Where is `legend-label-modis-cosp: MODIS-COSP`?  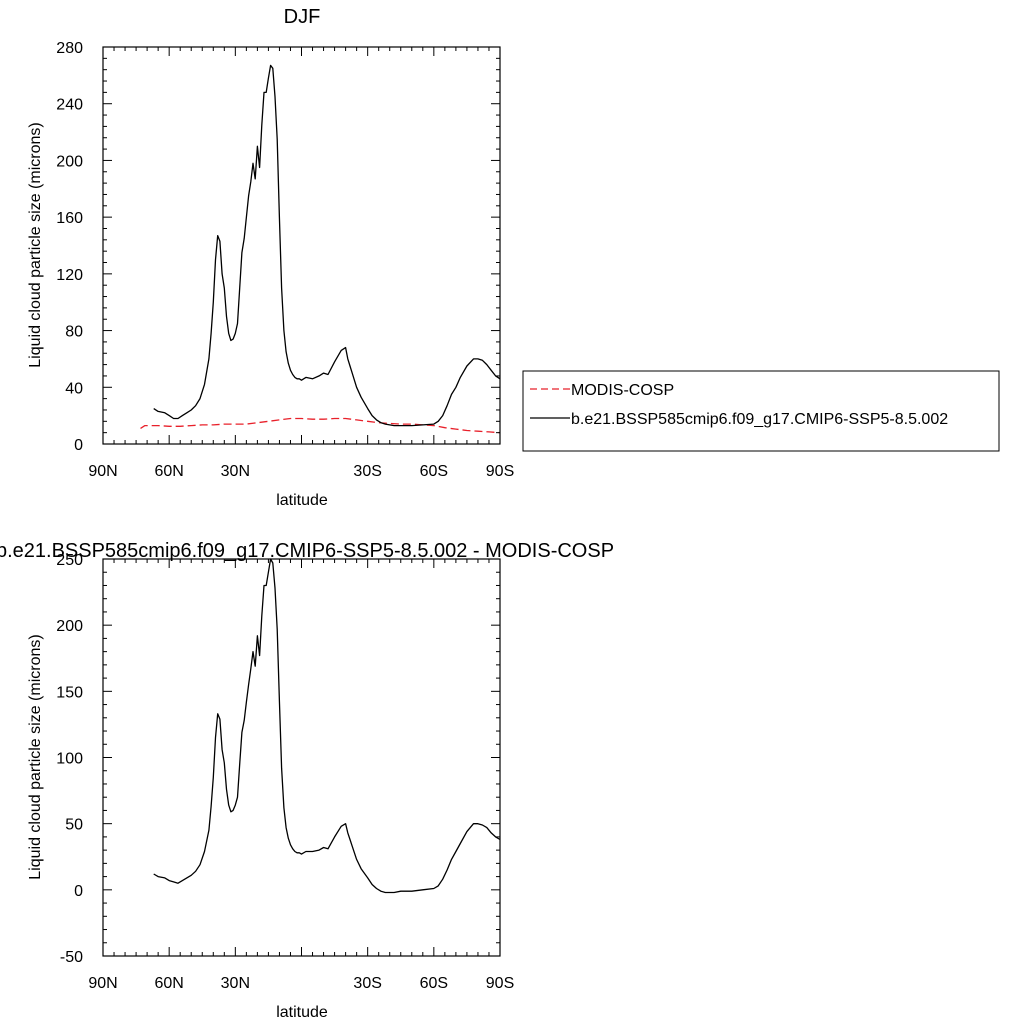
legend-label-modis-cosp: MODIS-COSP is located at coordinates (622, 390).